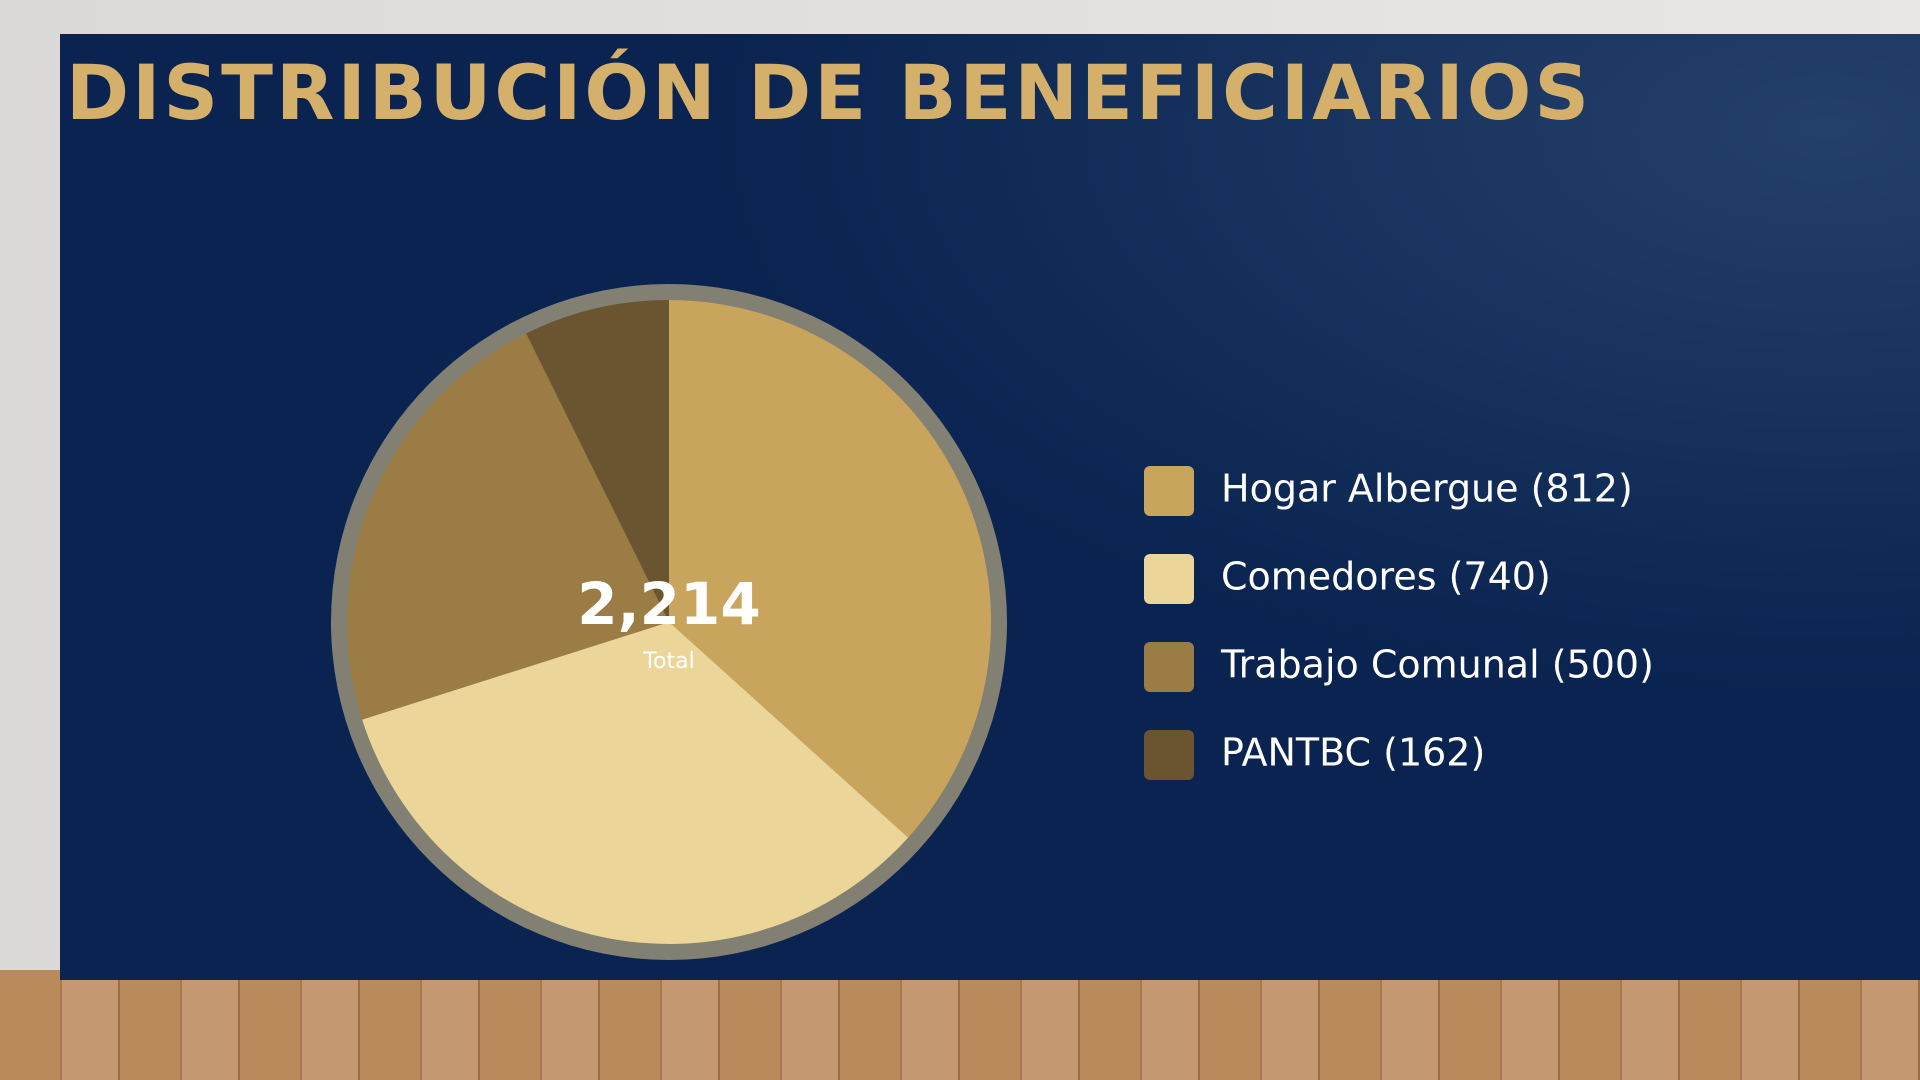  Describe the element at coordinates (1437, 665) in the screenshot. I see `legend-label: Trabajo Comunal (500)` at that location.